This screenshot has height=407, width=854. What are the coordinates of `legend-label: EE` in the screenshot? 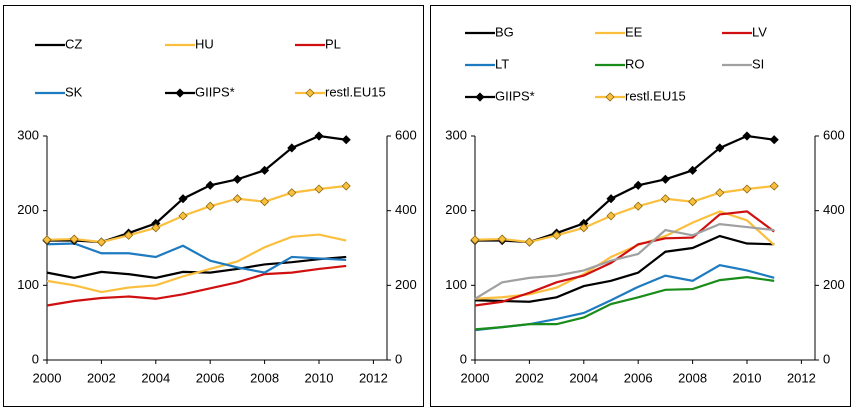 It's located at (634, 31).